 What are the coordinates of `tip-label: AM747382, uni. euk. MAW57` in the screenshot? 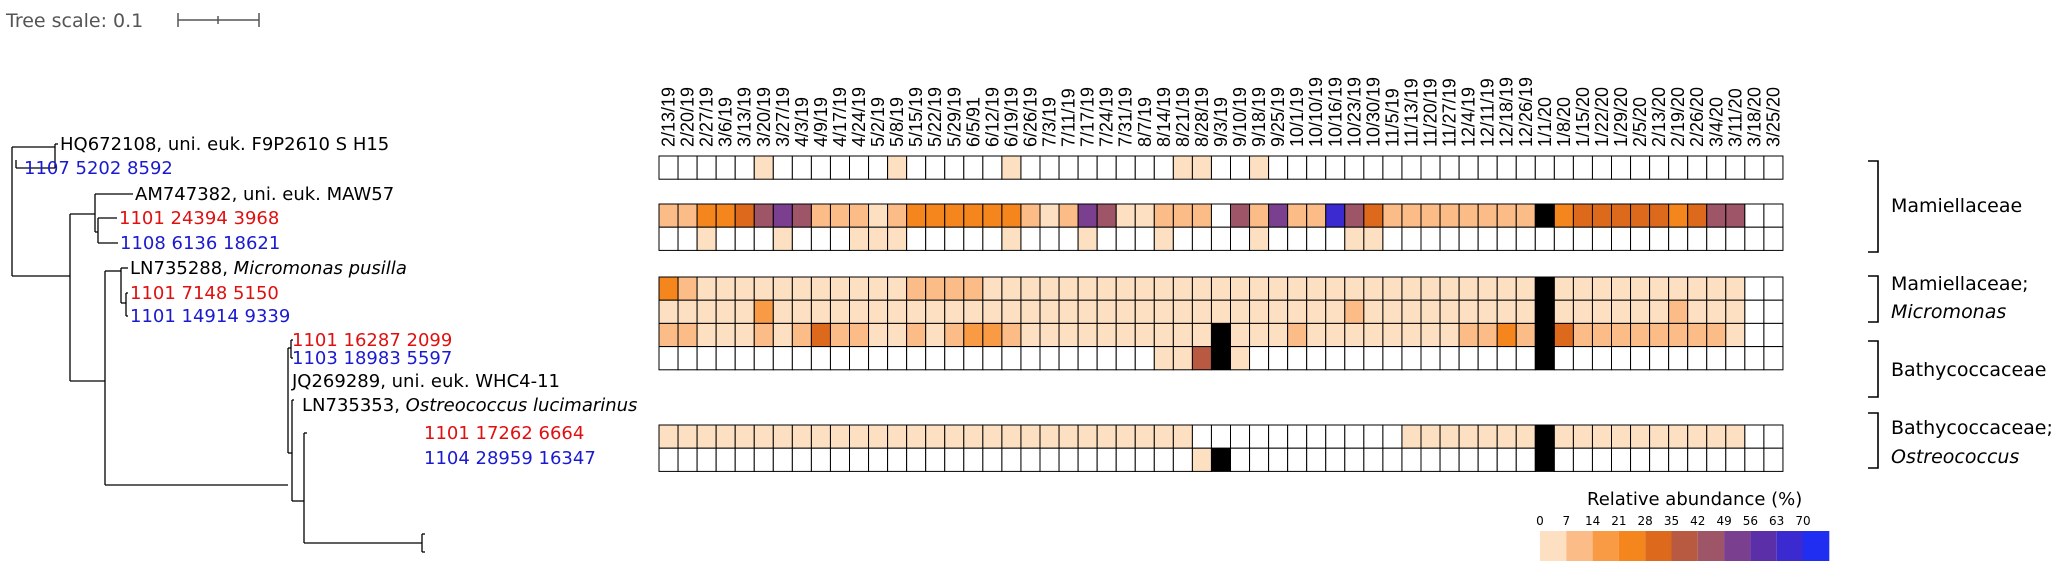 It's located at (264, 194).